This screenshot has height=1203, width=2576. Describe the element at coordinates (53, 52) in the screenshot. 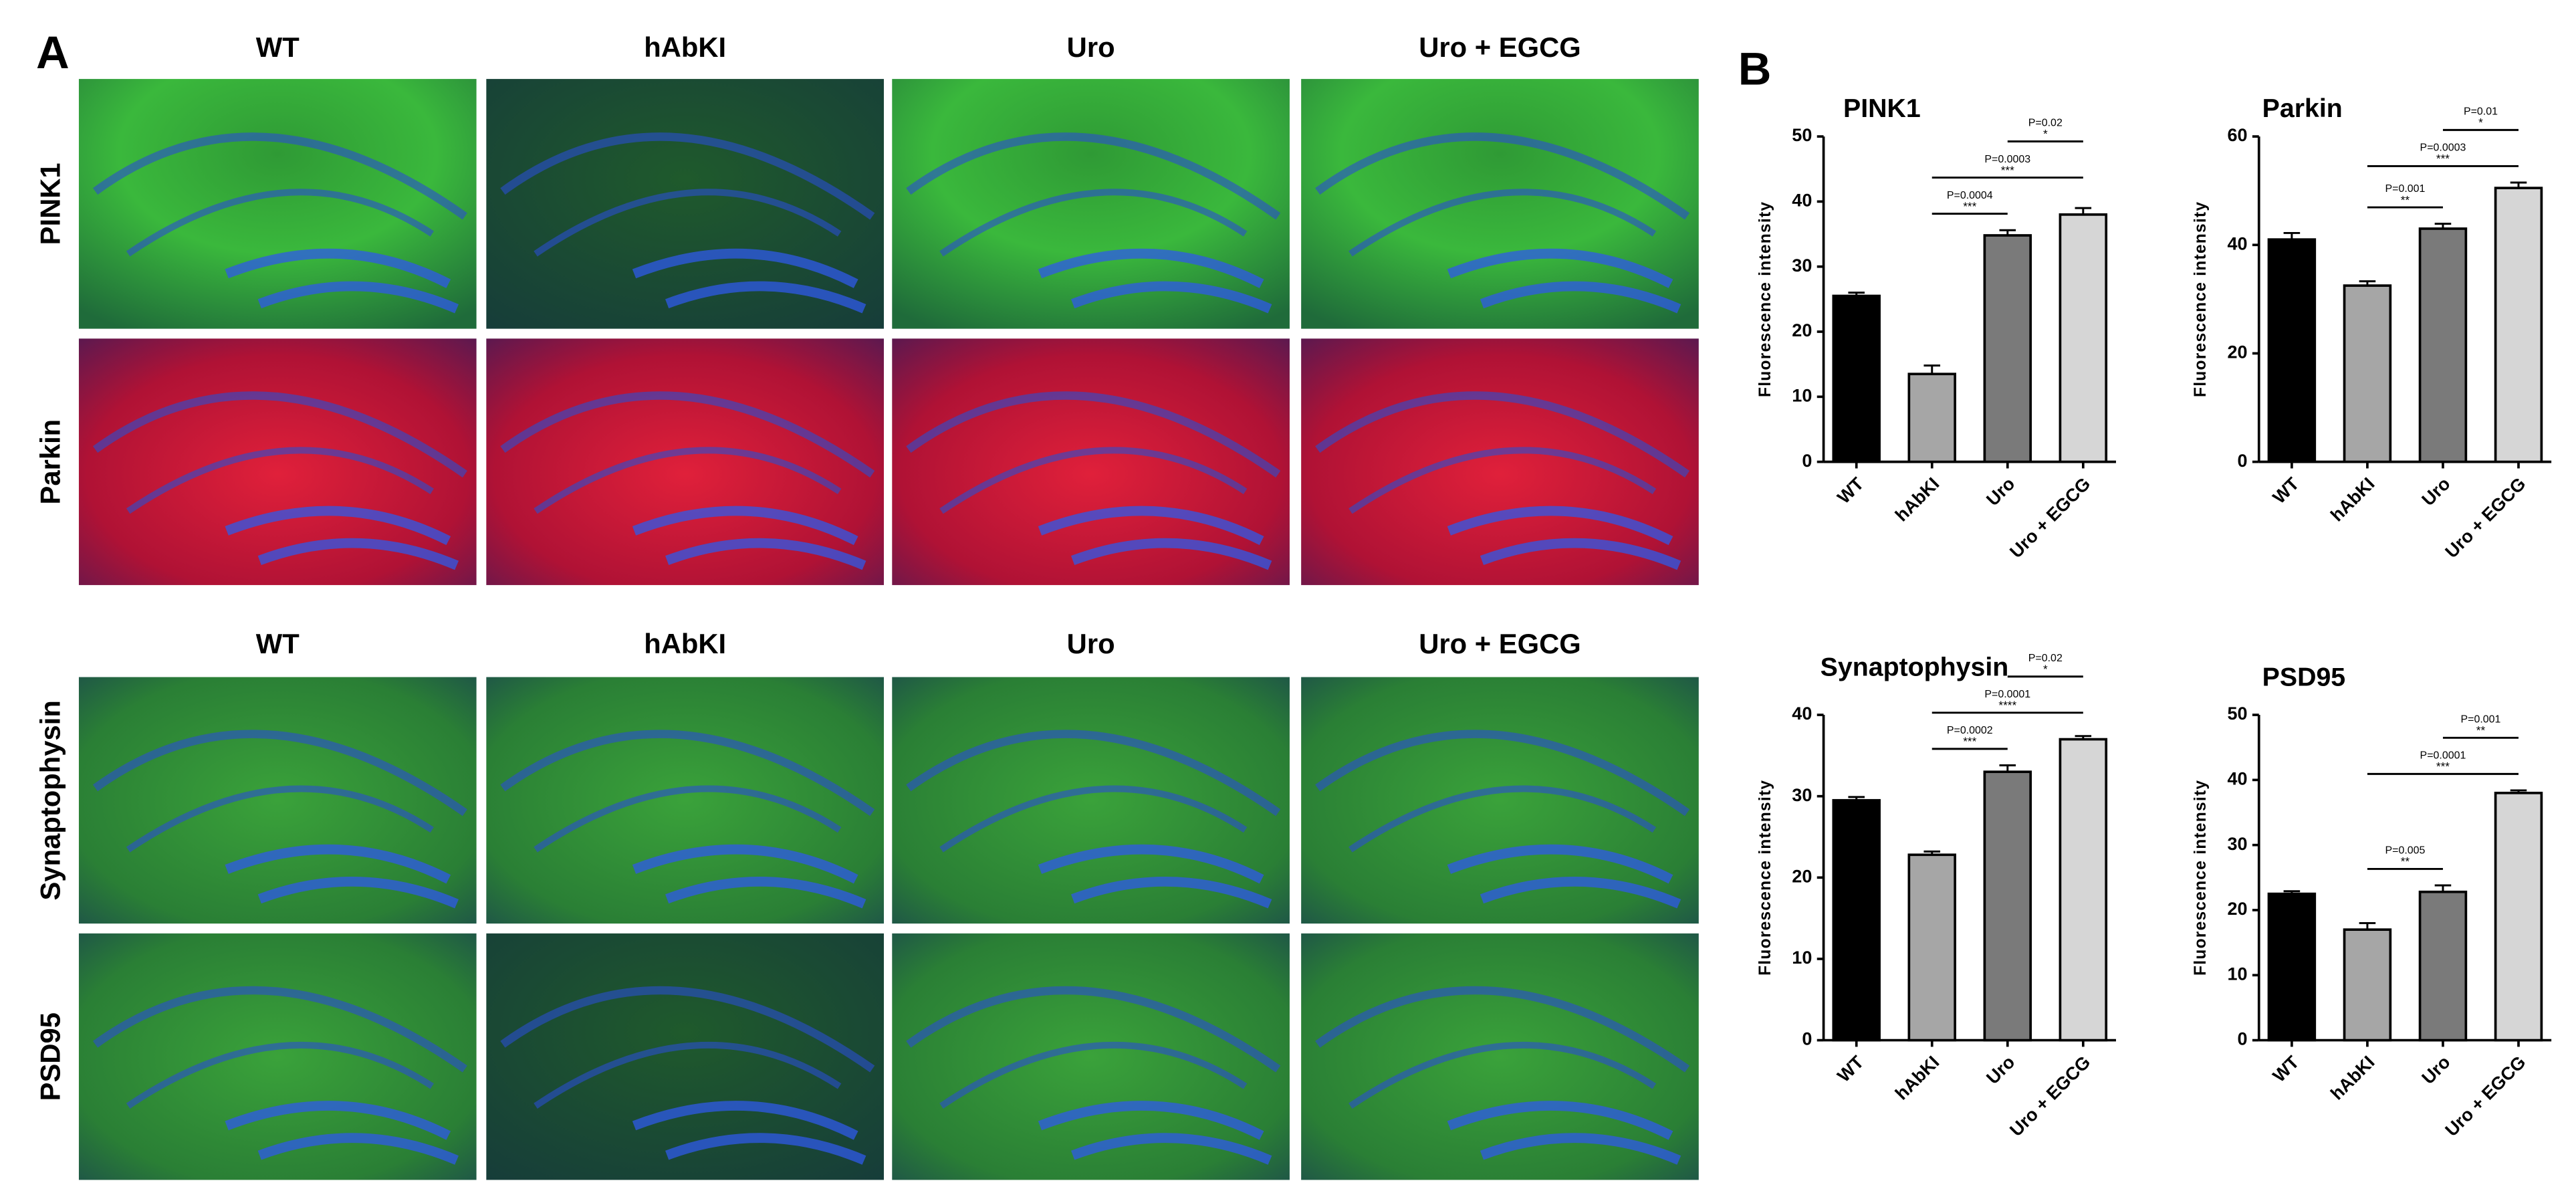

I see `panel-label: A` at that location.